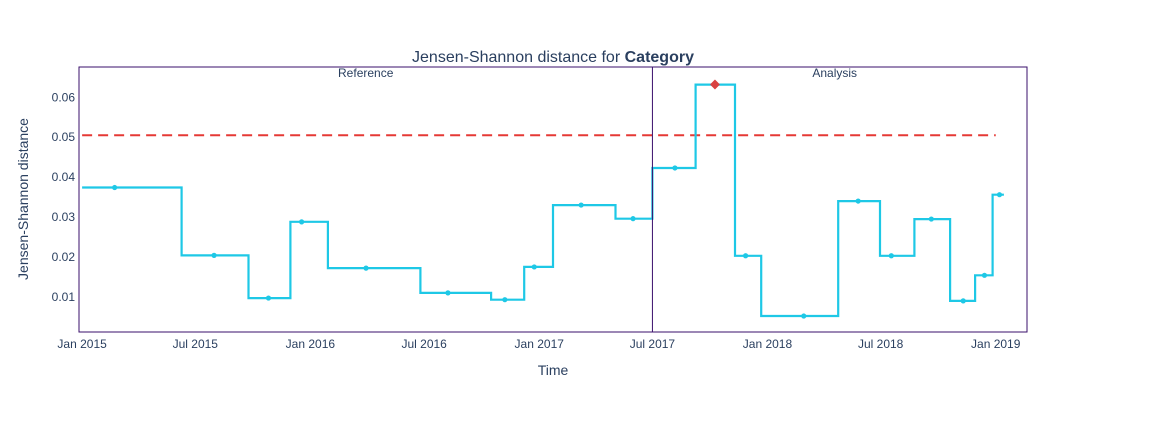  Describe the element at coordinates (834, 73) in the screenshot. I see `section-label-analysis: Analysis` at that location.